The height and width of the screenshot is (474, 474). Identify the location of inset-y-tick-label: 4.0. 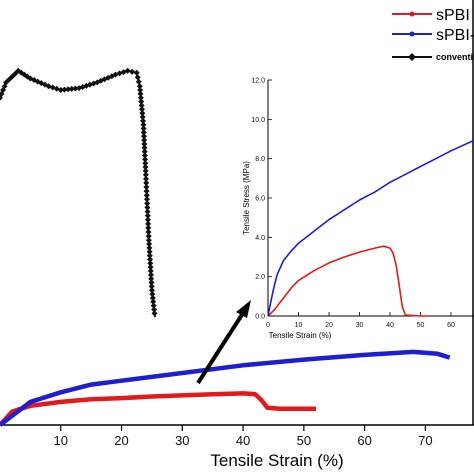
(260, 238).